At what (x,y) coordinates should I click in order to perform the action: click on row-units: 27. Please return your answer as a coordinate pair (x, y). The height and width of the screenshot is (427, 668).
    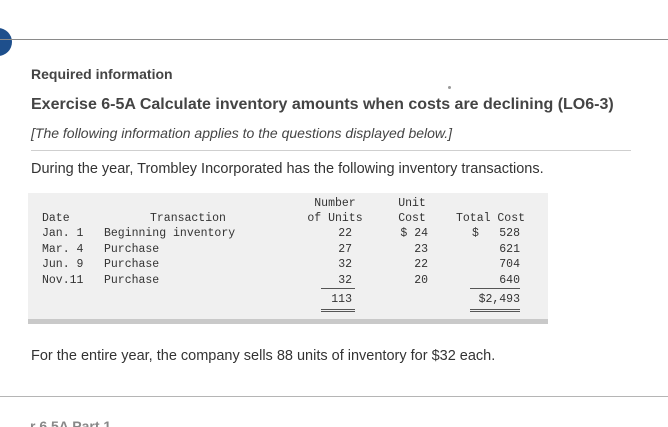
    Looking at the image, I should click on (345, 249).